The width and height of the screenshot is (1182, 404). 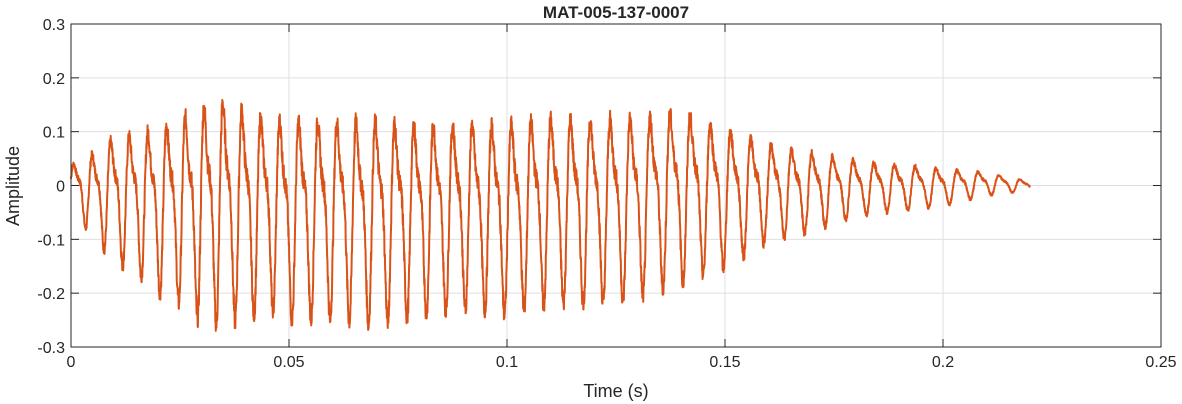 What do you see at coordinates (616, 12) in the screenshot?
I see `chart-title: MAT-005-137-0007` at bounding box center [616, 12].